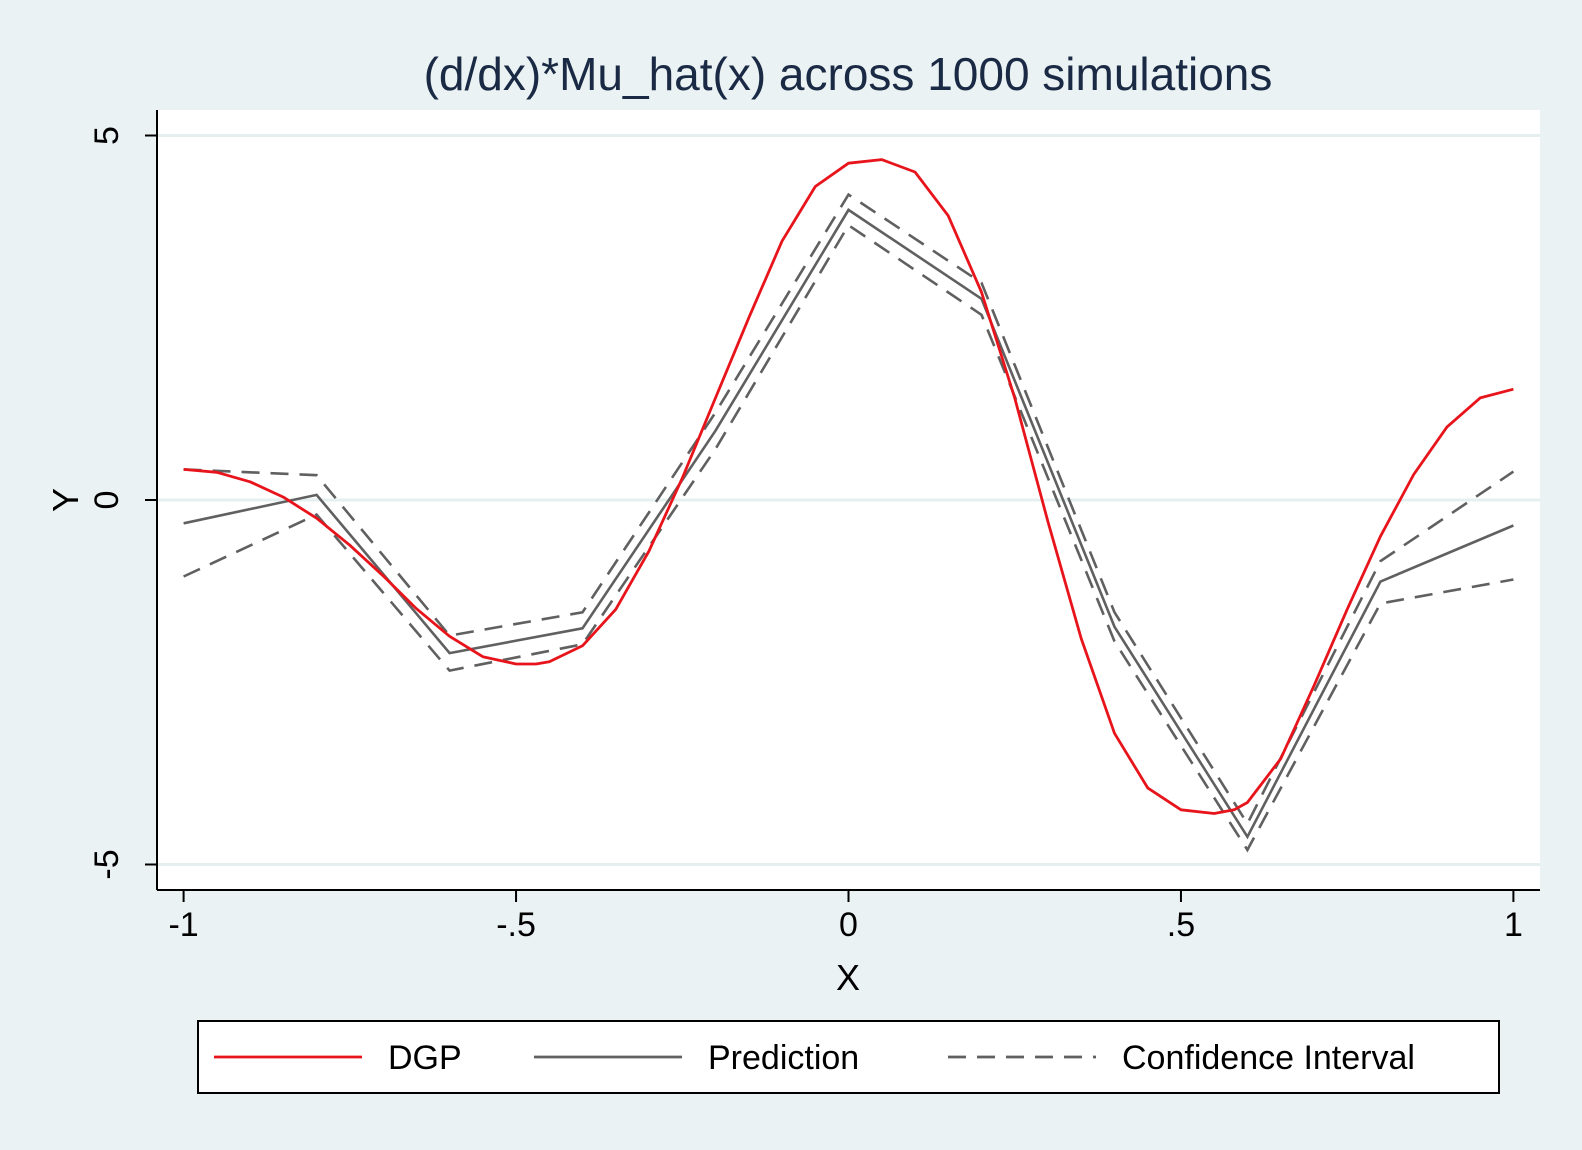  Describe the element at coordinates (1268, 1058) in the screenshot. I see `legend-label: Confidence Interval` at that location.